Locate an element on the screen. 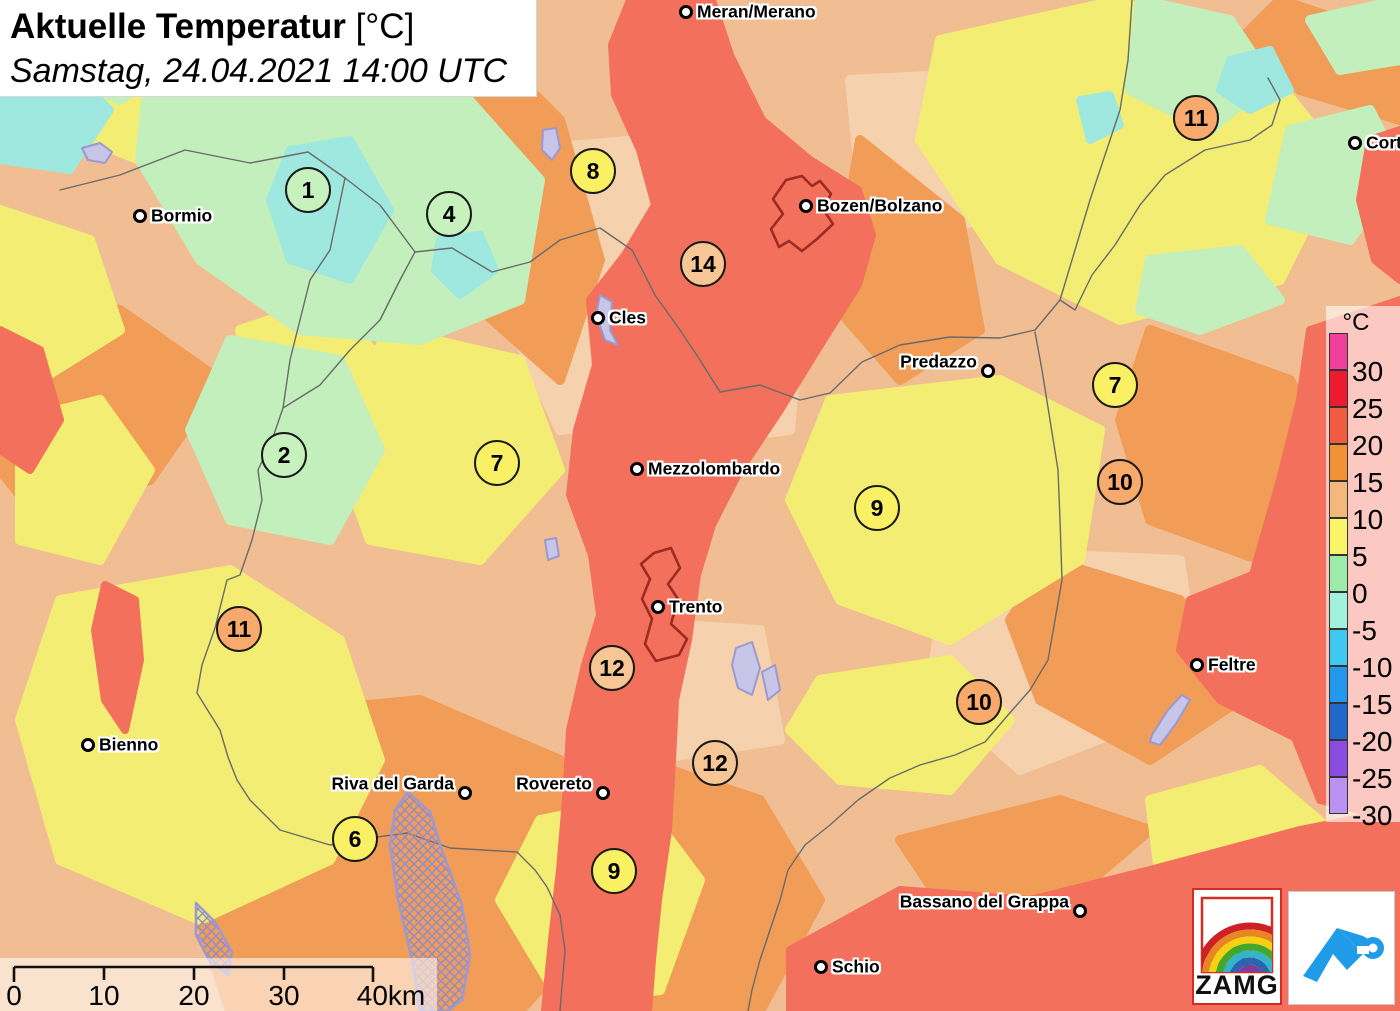  title-text: Aktuelle Temperatur is located at coordinates (178, 26).